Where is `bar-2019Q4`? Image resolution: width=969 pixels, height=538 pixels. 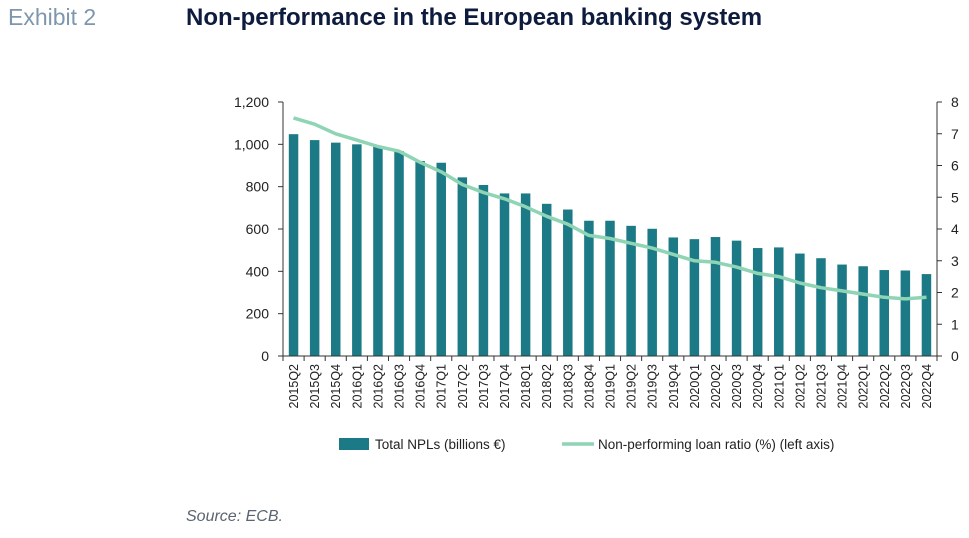
bar-2019Q4 is located at coordinates (673, 296).